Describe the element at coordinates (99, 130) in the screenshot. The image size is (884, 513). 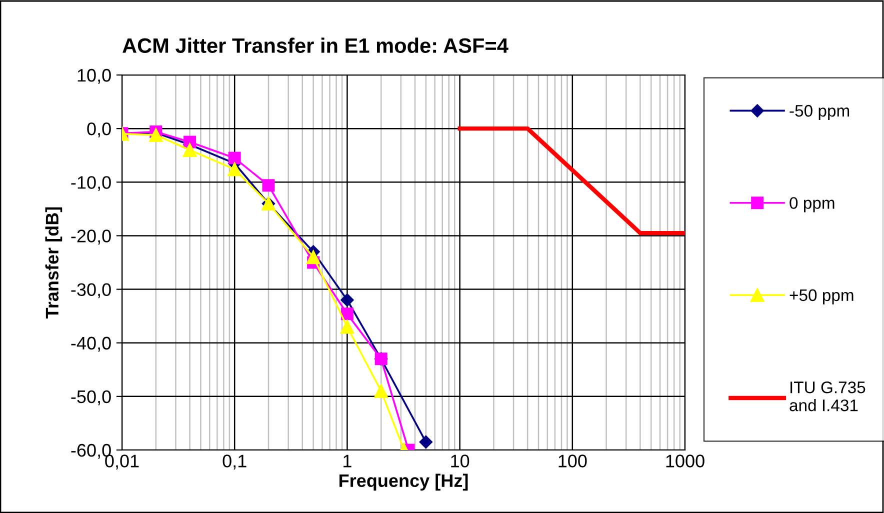
I see `y-tick-label: 0,0` at that location.